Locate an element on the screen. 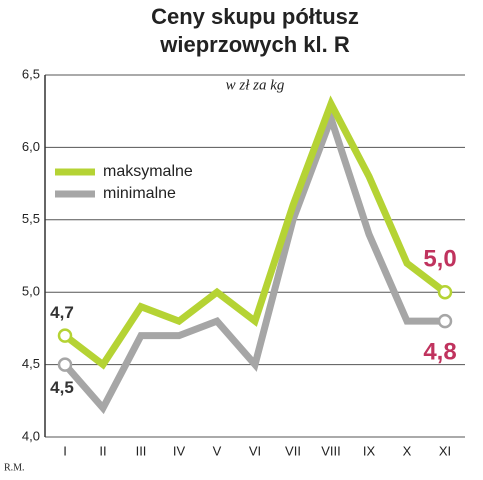 This screenshot has height=480, width=483. legend-label: maksymalne is located at coordinates (148, 171).